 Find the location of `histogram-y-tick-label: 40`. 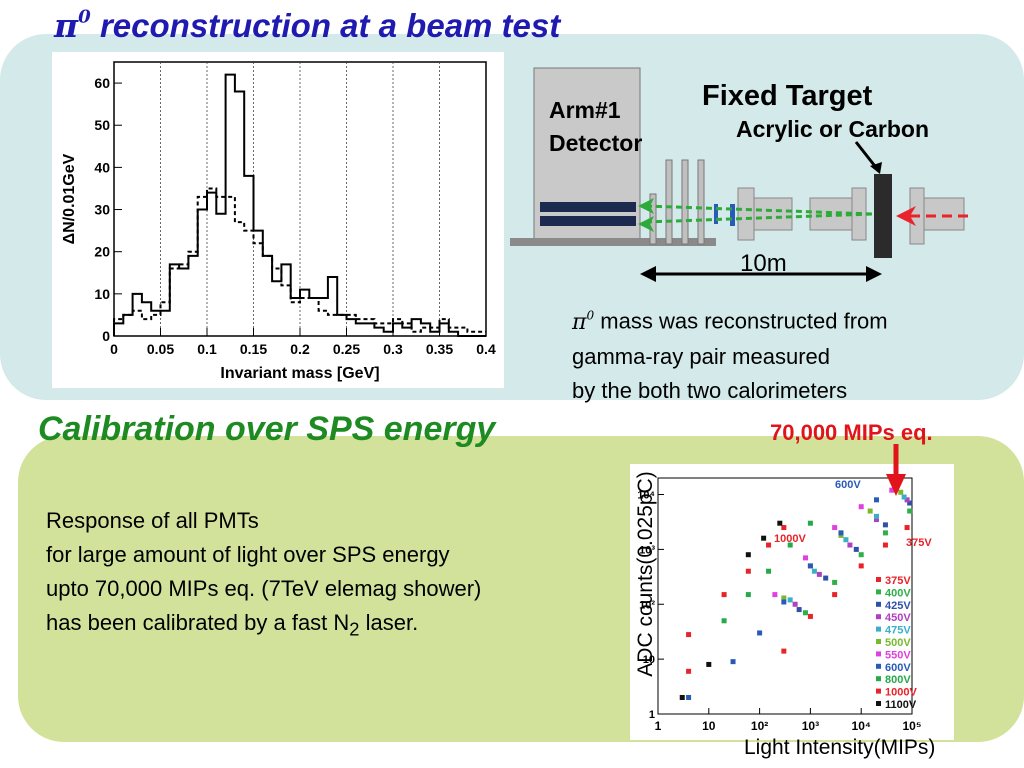

histogram-y-tick-label: 40 is located at coordinates (102, 167).